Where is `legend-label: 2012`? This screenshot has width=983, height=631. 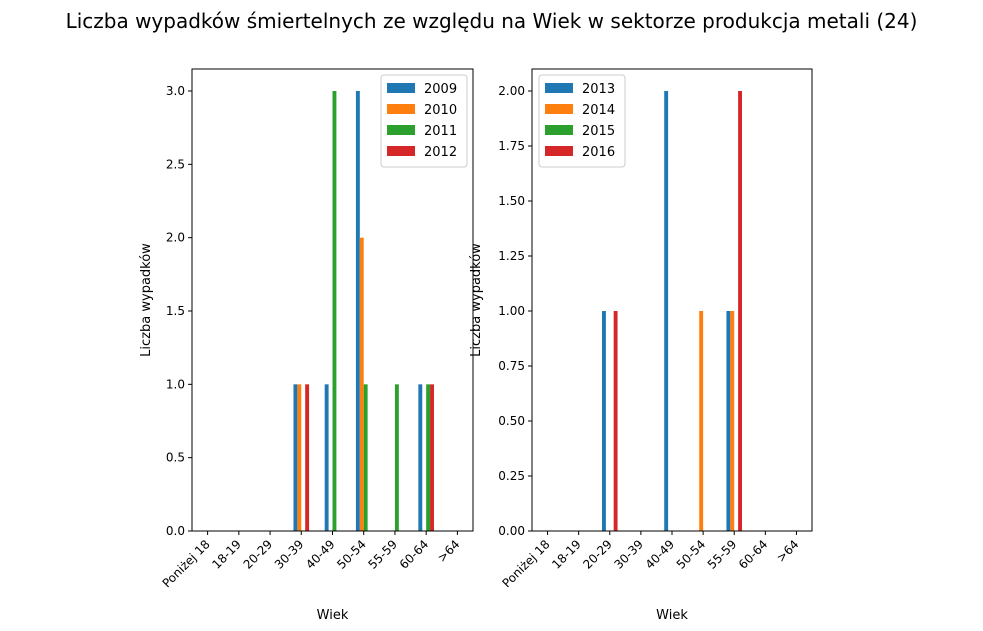 legend-label: 2012 is located at coordinates (440, 152).